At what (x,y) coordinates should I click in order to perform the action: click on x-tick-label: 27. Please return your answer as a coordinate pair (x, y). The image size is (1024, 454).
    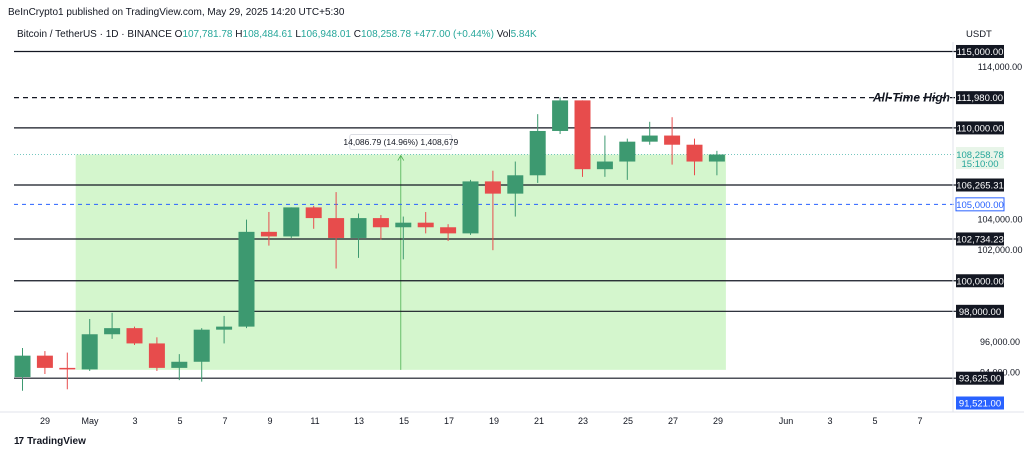
    Looking at the image, I should click on (673, 421).